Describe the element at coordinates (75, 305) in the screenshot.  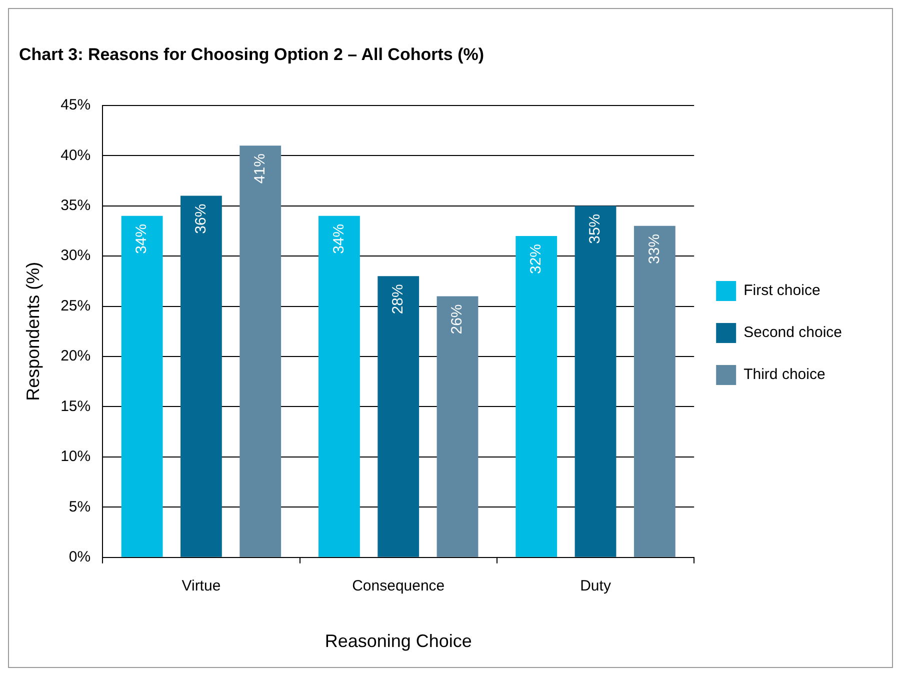
I see `y-tick-label: 25%` at that location.